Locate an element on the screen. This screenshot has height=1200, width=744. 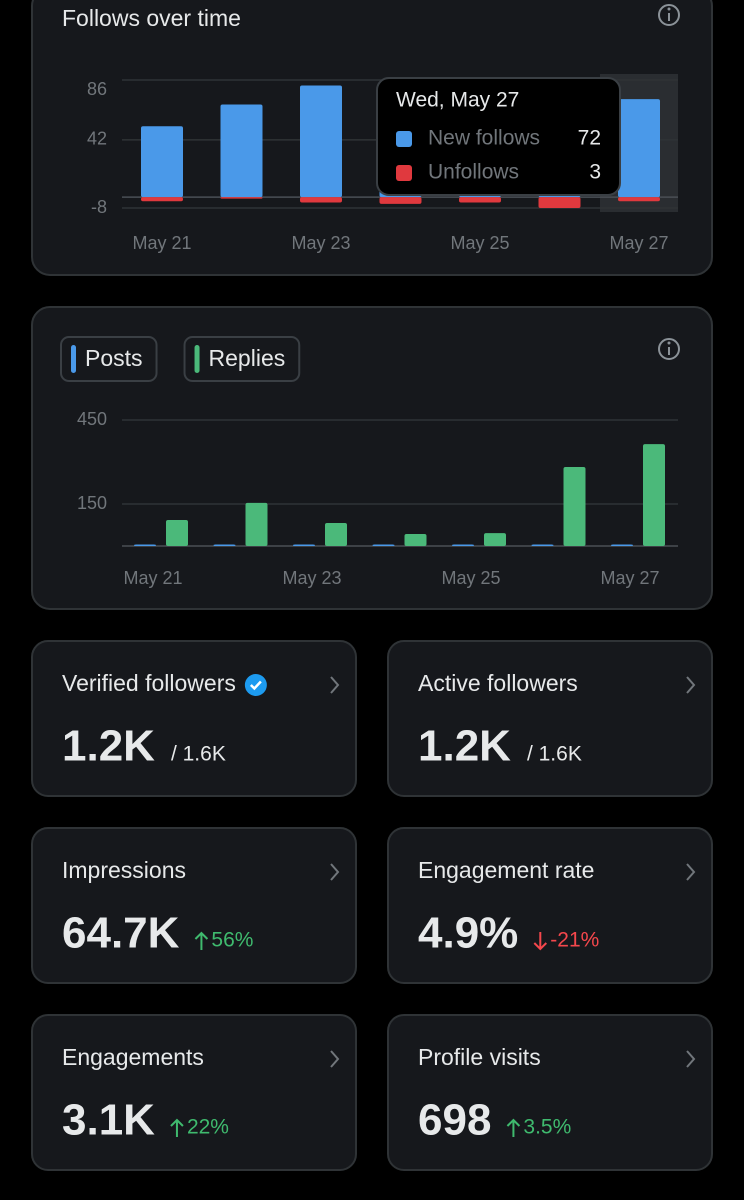
stat-card: Engagements 3.1K 22% is located at coordinates (194, 1092).